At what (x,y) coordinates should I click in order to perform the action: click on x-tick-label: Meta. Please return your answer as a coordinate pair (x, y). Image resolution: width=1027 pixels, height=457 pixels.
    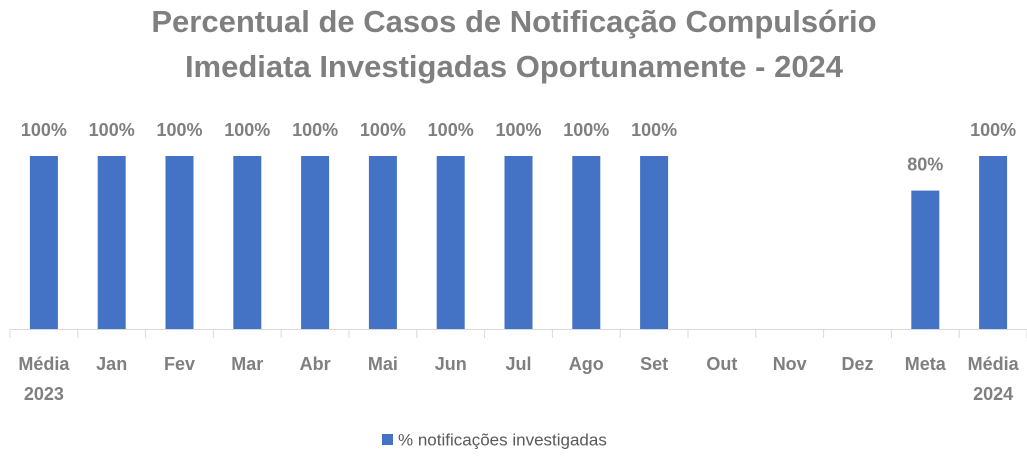
    Looking at the image, I should click on (925, 364).